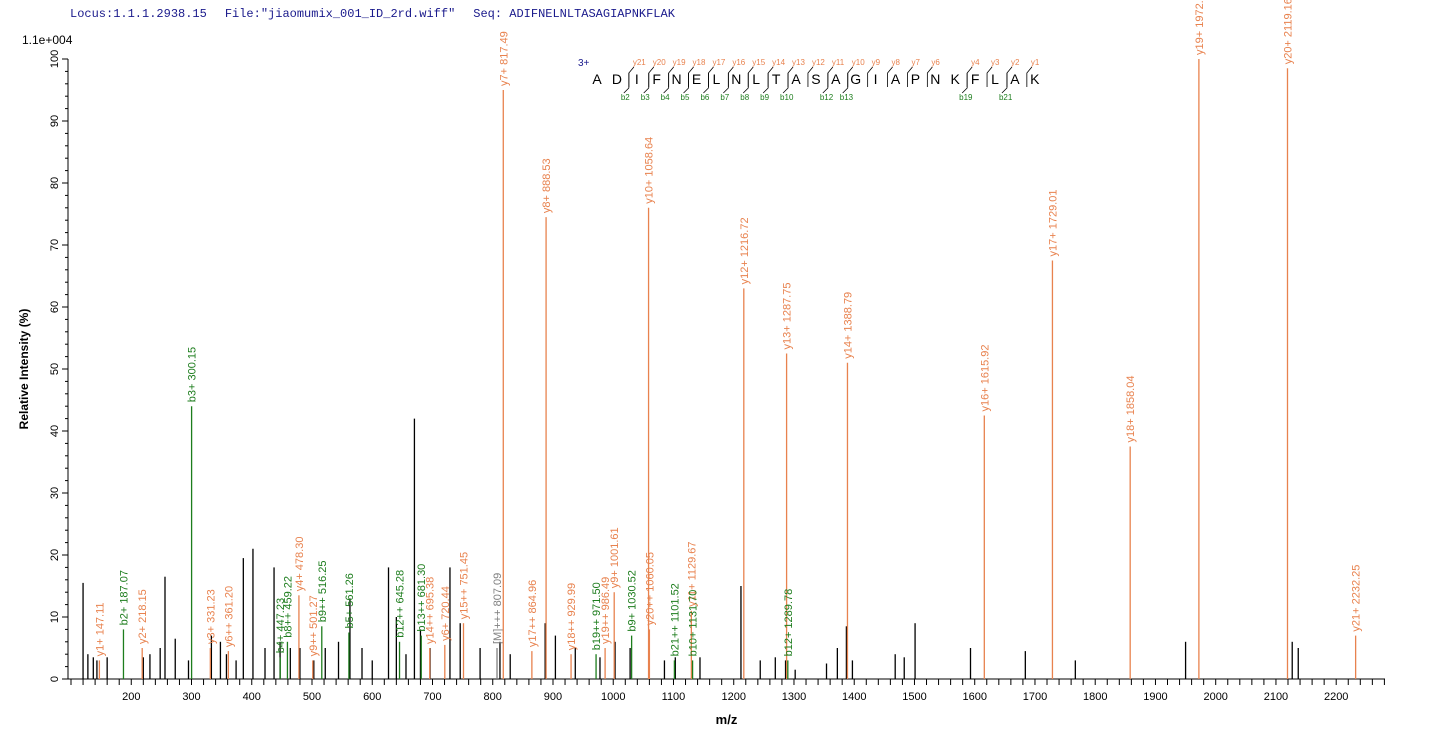  Describe the element at coordinates (736, 79) in the screenshot. I see `sequence-residue: N` at that location.